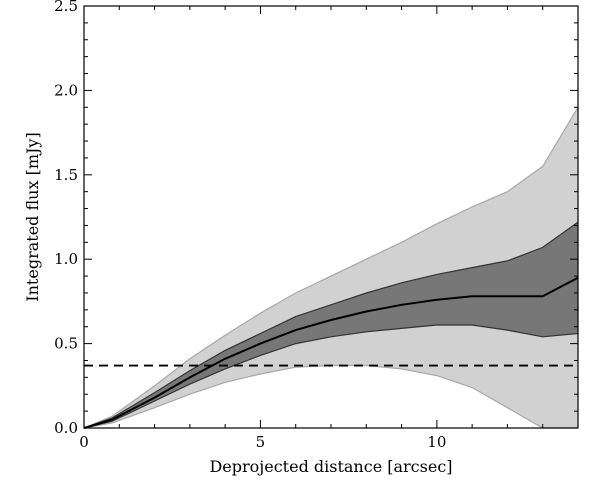 Image resolution: width=598 pixels, height=481 pixels. What do you see at coordinates (66, 7) in the screenshot?
I see `y-tick-label: 2.5` at bounding box center [66, 7].